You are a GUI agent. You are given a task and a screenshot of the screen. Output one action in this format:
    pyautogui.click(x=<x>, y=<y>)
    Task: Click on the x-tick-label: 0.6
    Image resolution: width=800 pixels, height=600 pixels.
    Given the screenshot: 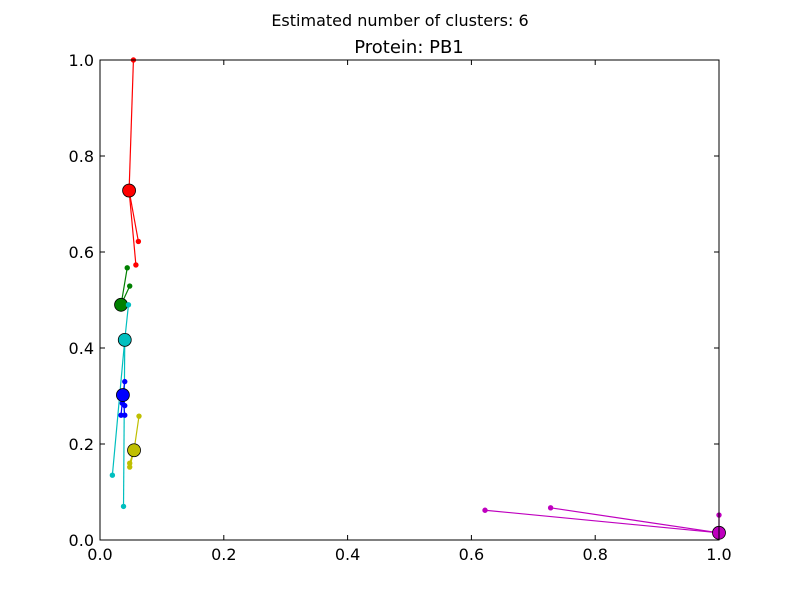 What is the action you would take?
    pyautogui.click(x=471, y=554)
    